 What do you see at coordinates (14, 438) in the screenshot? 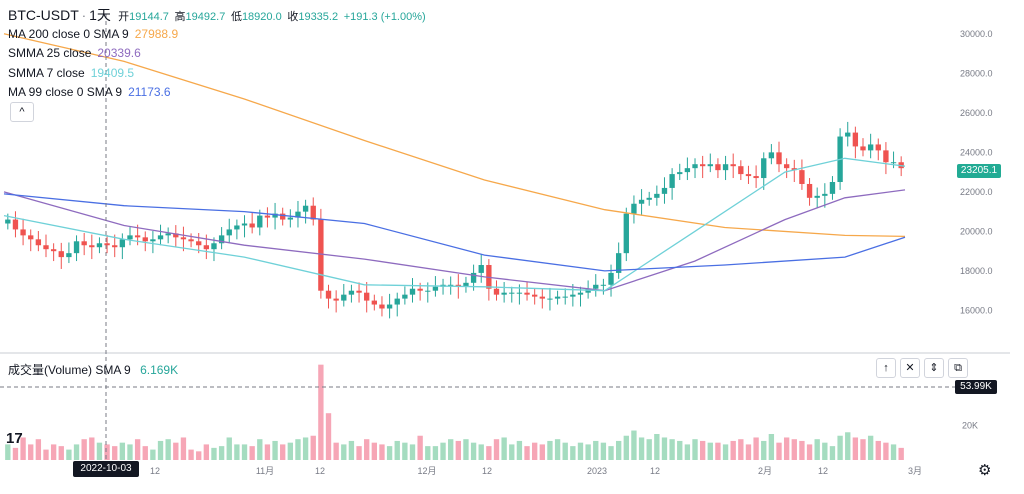
I see `tradingview-logo: 17` at bounding box center [14, 438].